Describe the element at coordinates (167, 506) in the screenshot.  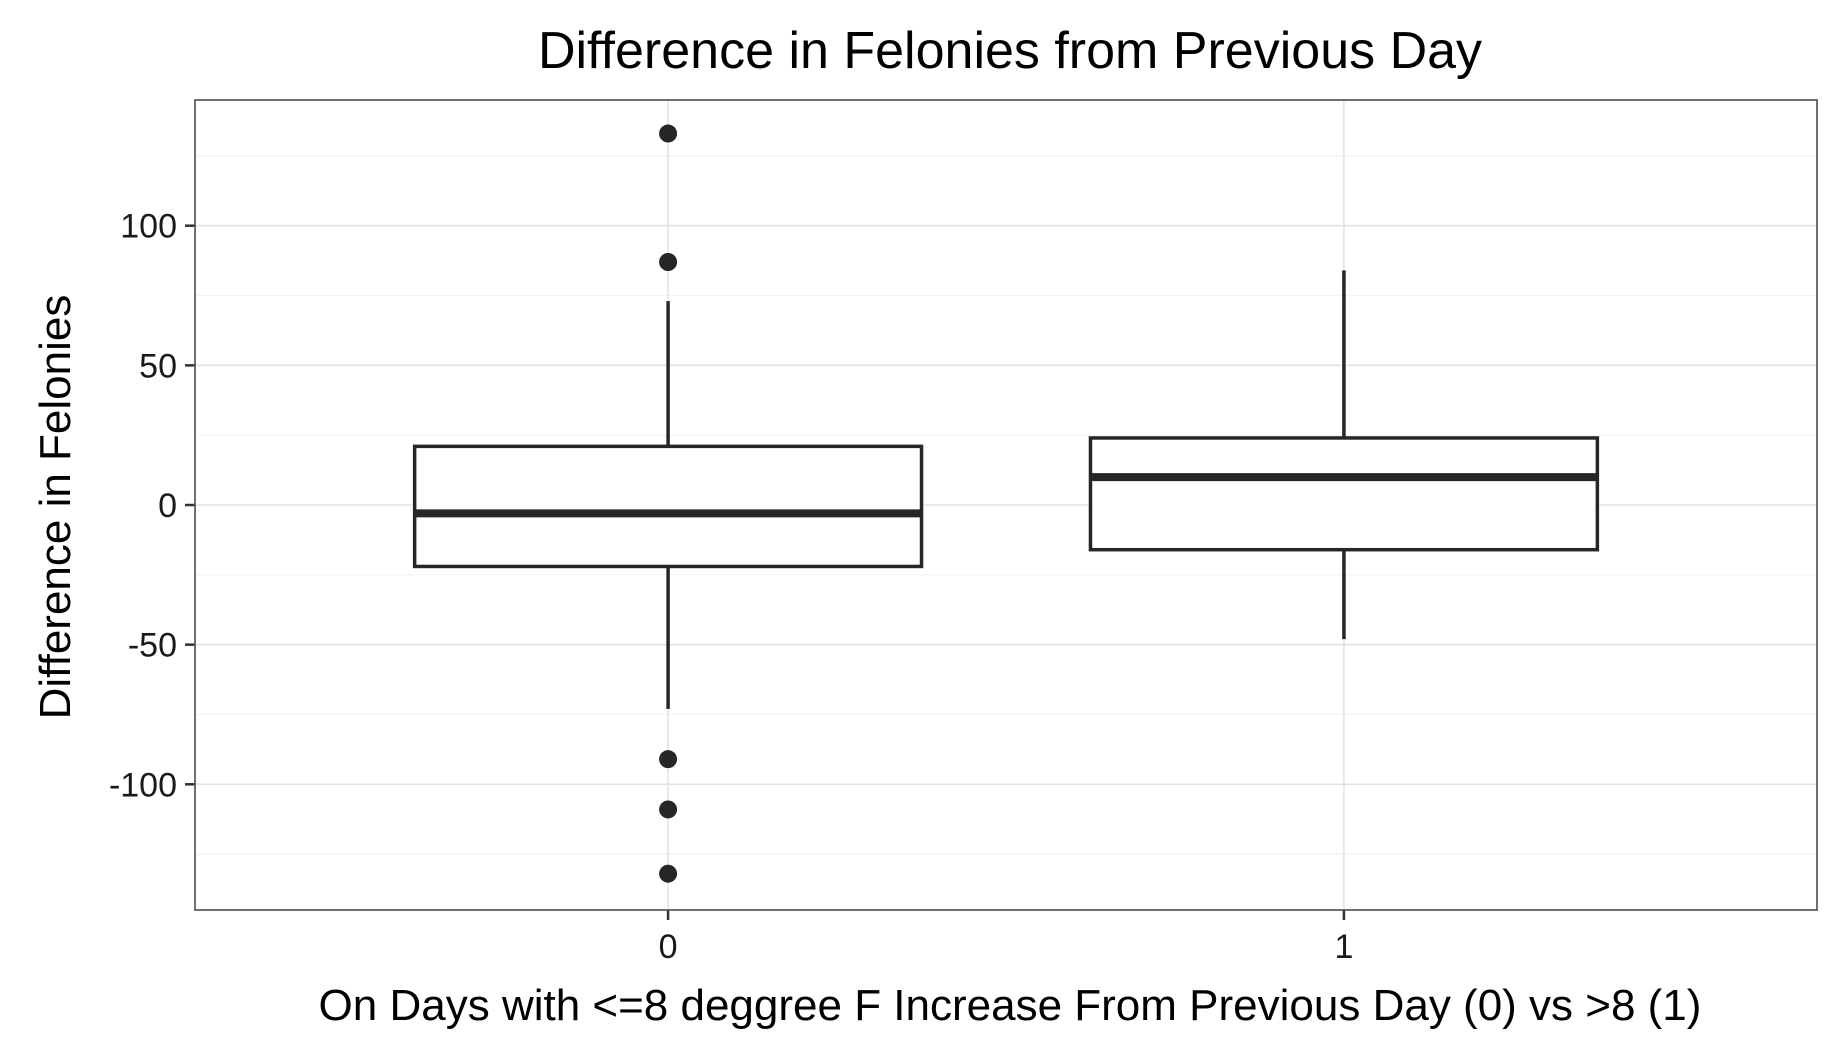
I see `y-tick-label-2: 0` at that location.